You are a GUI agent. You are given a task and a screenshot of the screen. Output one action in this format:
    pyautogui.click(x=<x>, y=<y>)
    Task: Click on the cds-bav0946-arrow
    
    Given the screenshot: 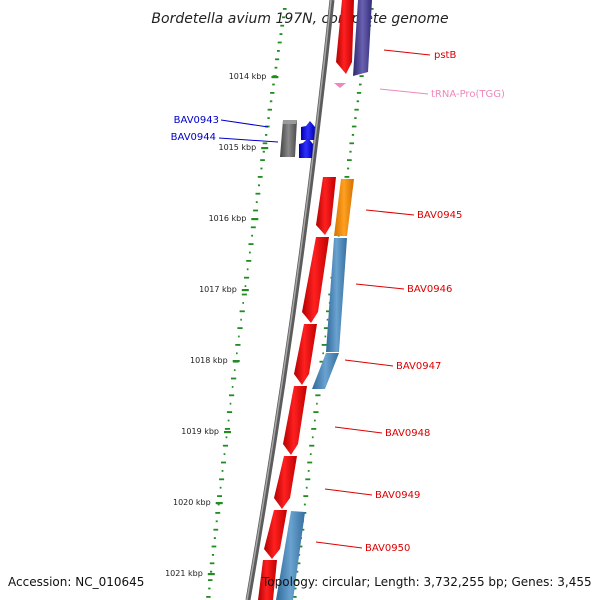 What is the action you would take?
    pyautogui.click(x=315, y=280)
    